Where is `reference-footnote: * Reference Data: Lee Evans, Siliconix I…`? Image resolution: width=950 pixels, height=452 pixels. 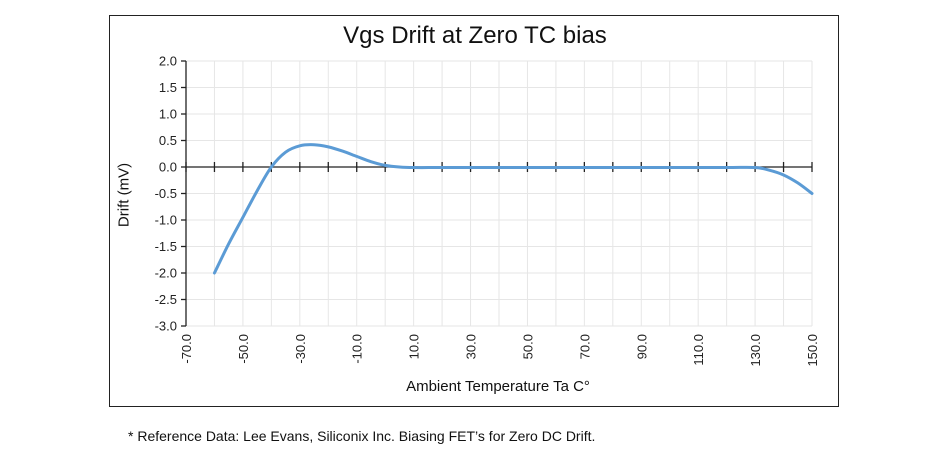
reference-footnote: * Reference Data: Lee Evans, Siliconix I… is located at coordinates (362, 436).